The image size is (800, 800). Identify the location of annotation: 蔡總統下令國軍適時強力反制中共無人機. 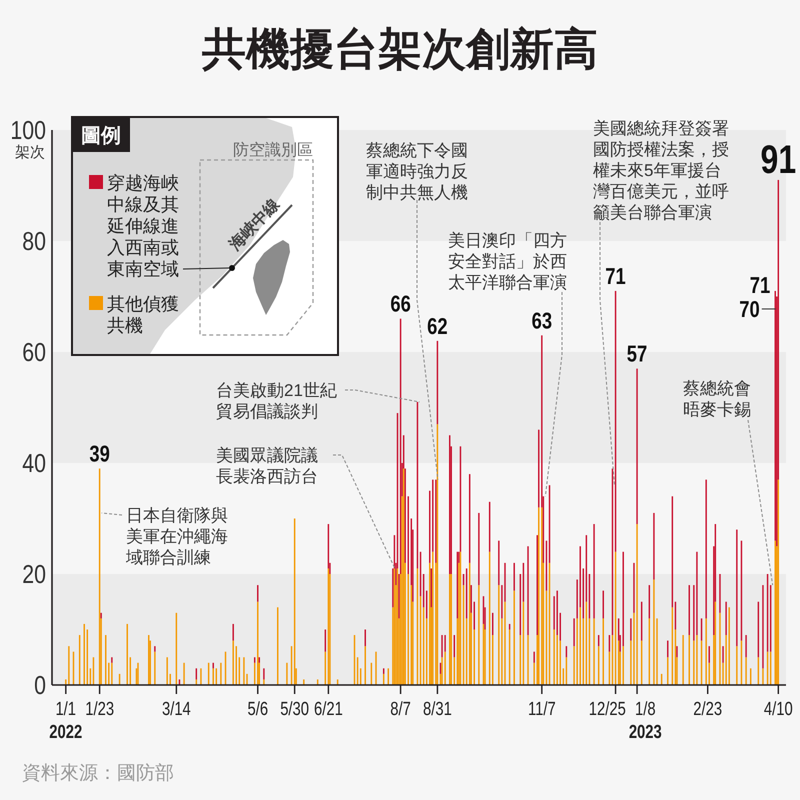
(417, 171).